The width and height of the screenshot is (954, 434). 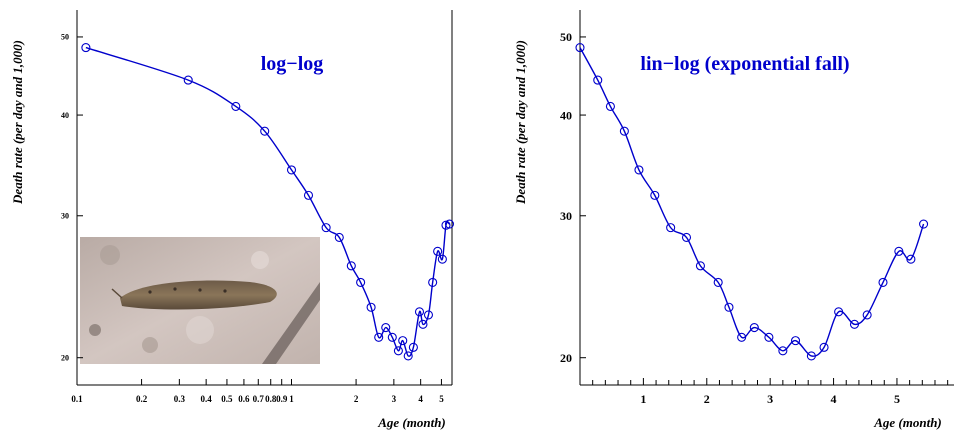 What do you see at coordinates (834, 399) in the screenshot?
I see `right-x-tick-label: 4` at bounding box center [834, 399].